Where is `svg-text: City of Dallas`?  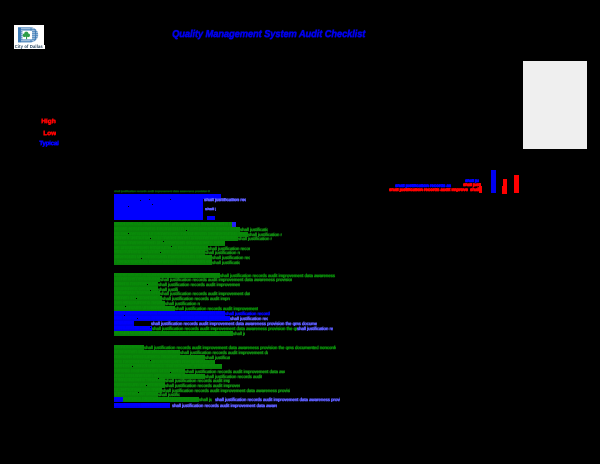 svg-text: City of Dallas is located at coordinates (28, 46).